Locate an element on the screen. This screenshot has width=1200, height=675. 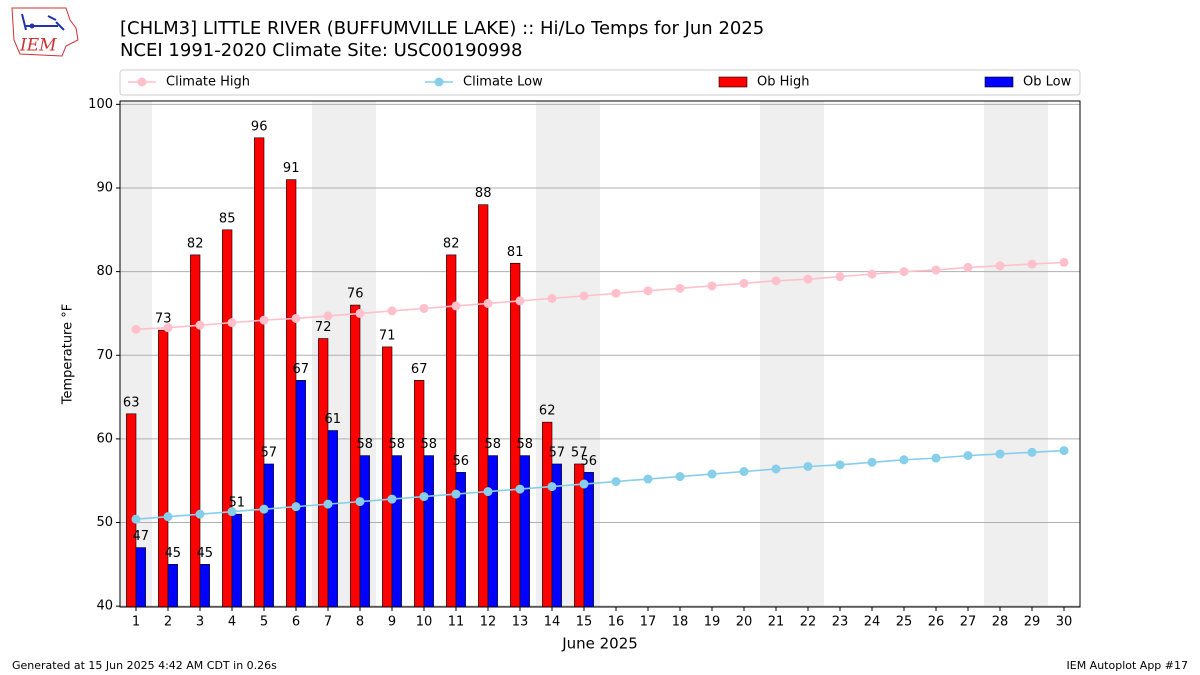
x-axis-label: June 2025 is located at coordinates (599, 644).